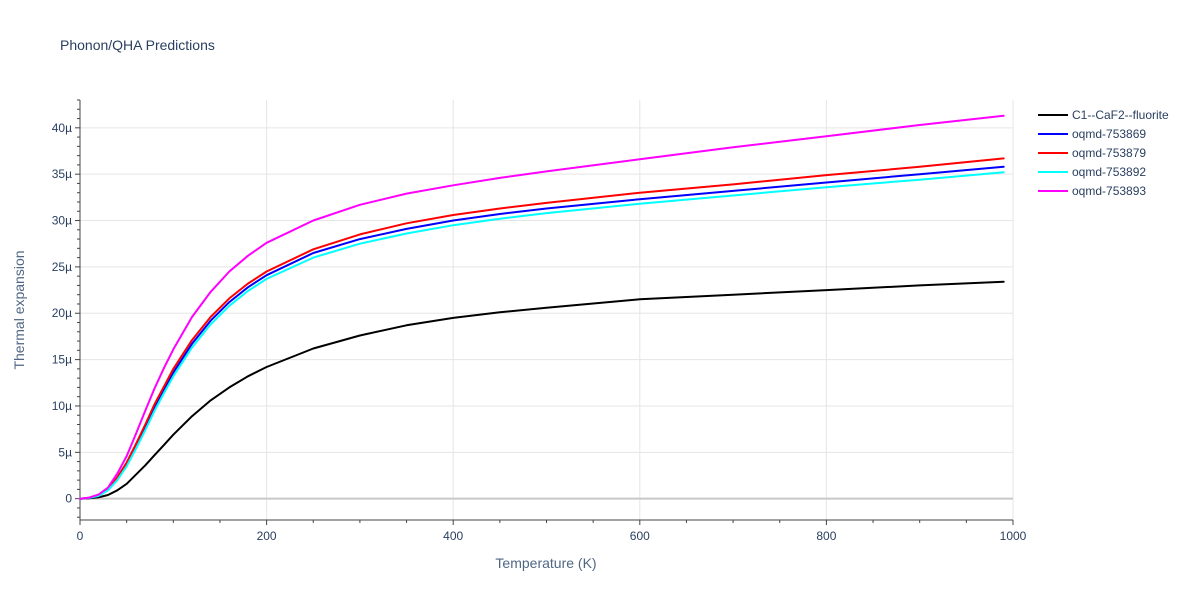 The width and height of the screenshot is (1200, 600). Describe the element at coordinates (62, 313) in the screenshot. I see `y-tick-label: 20µ` at that location.